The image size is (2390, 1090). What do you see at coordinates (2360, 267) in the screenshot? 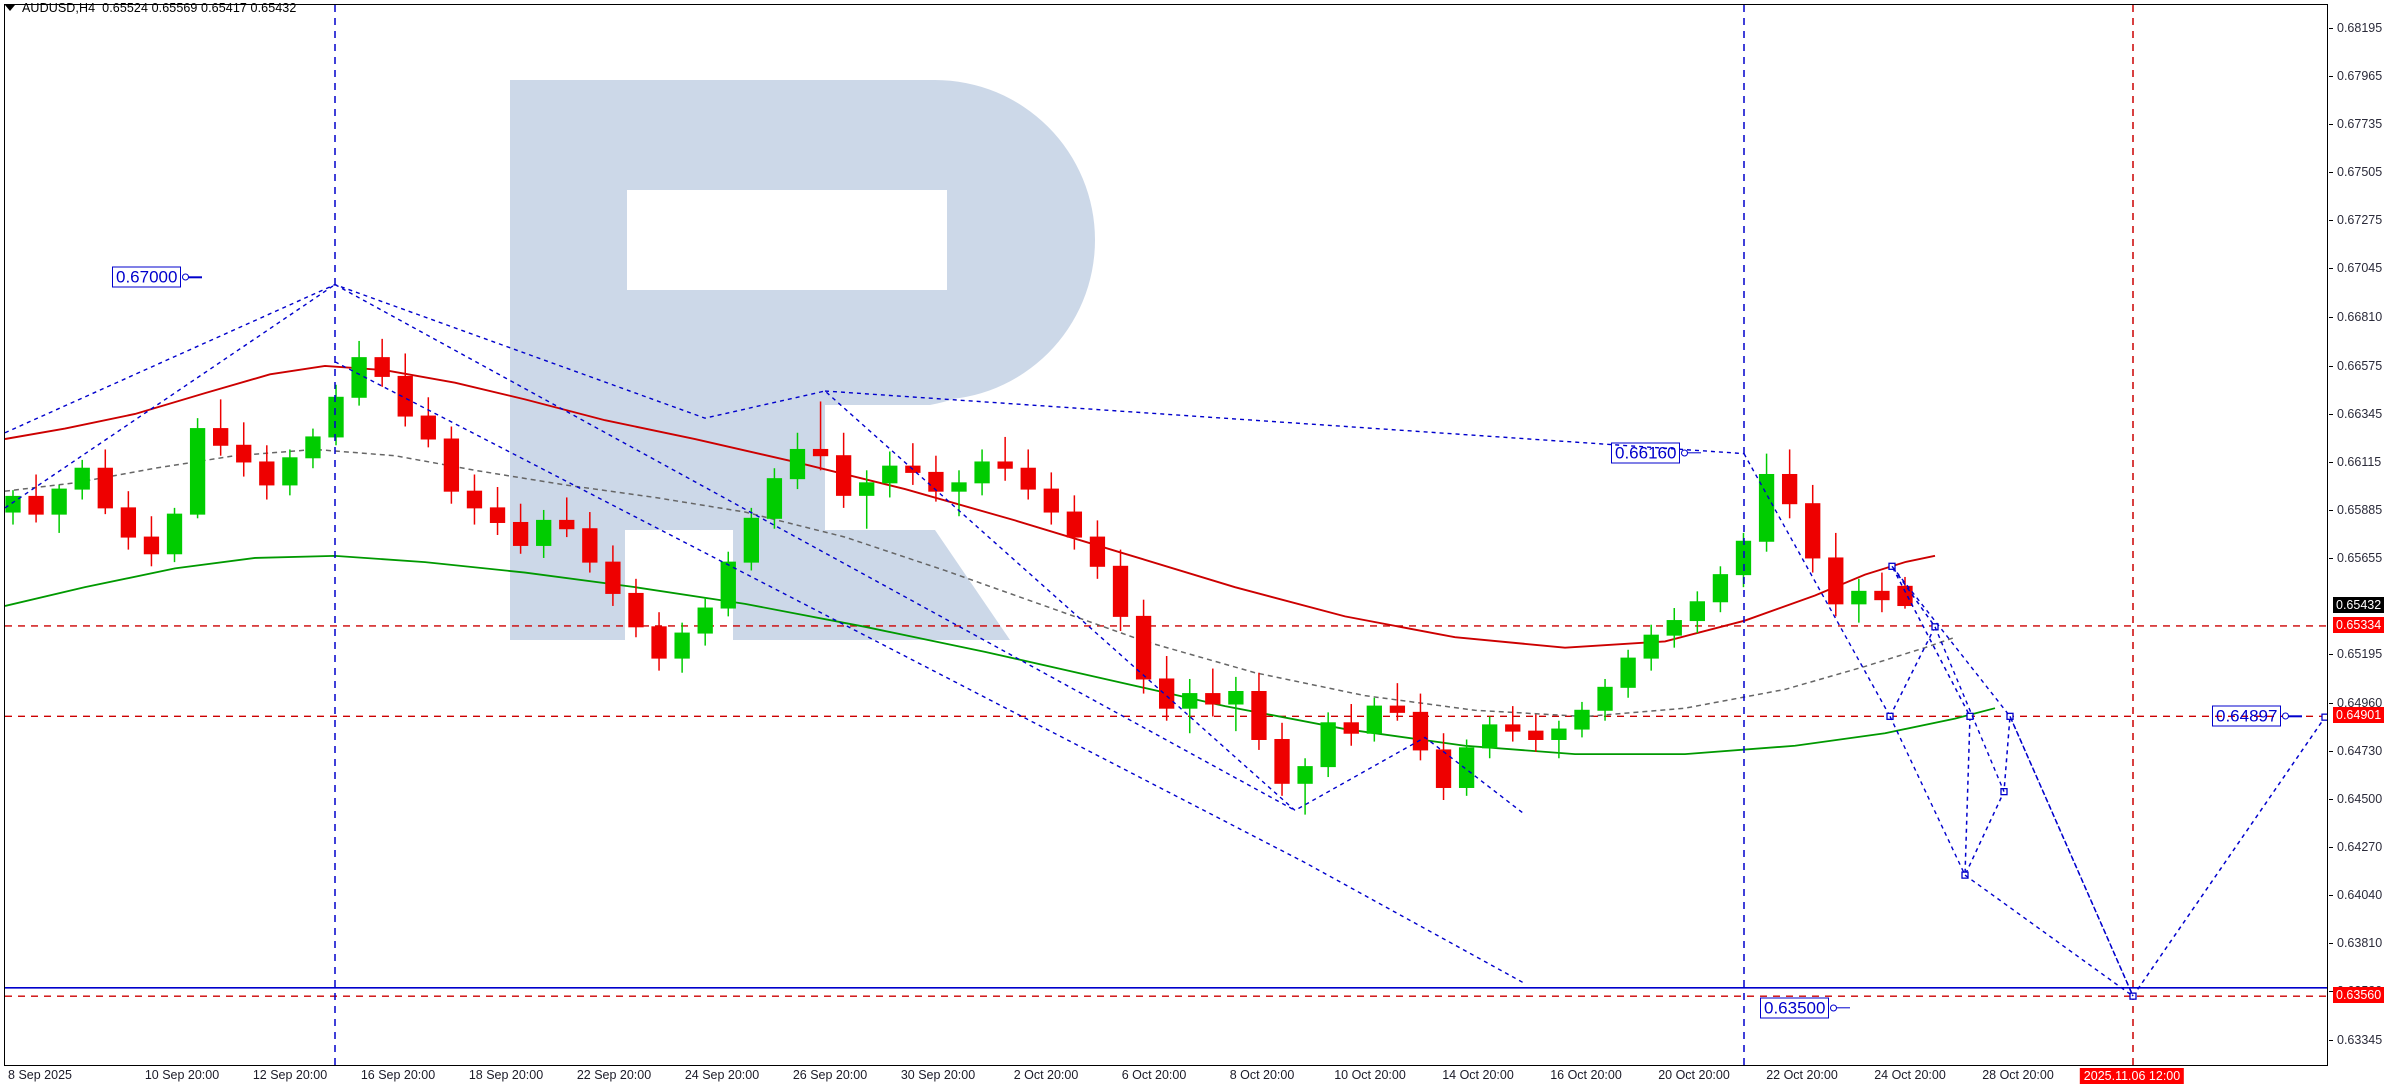
I see `price-axis-label: 0.67045` at bounding box center [2360, 267].